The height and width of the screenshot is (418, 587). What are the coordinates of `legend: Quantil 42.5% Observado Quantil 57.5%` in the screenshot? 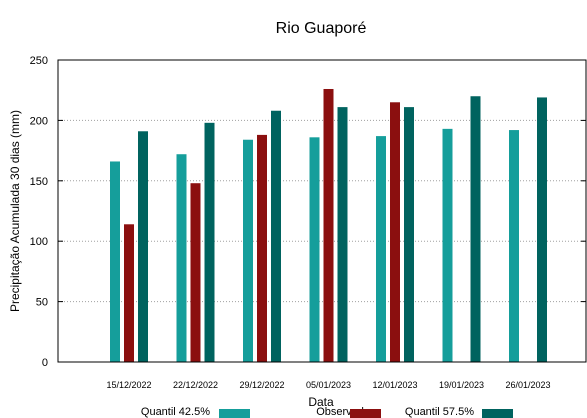 It's located at (327, 412).